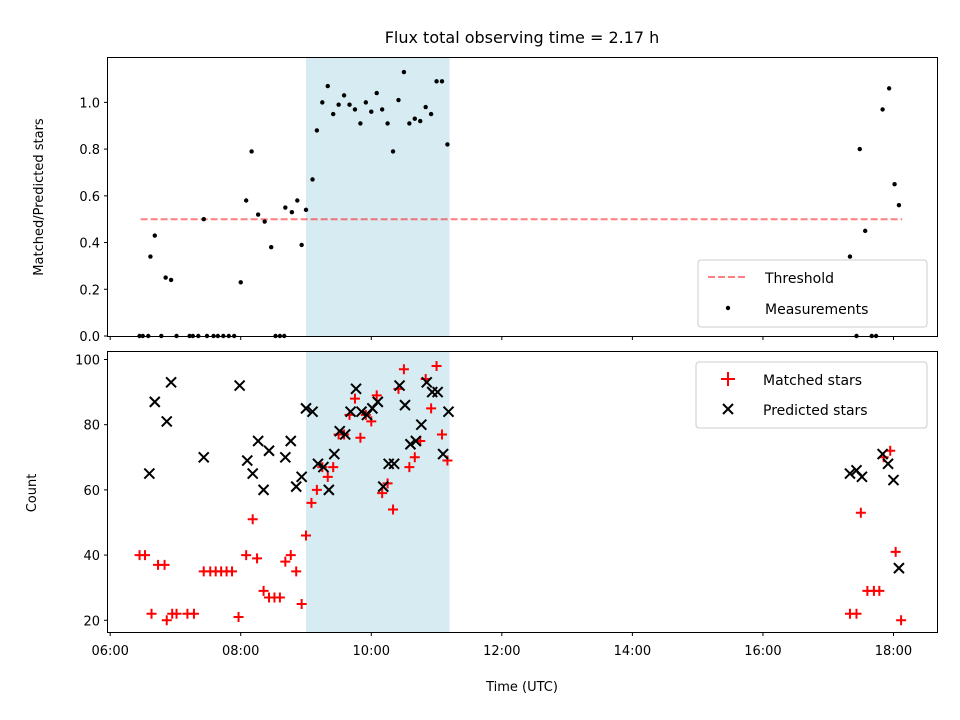 This screenshot has width=960, height=720. Describe the element at coordinates (522, 37) in the screenshot. I see `chart-title: Flux total observing time = 2.17 h` at that location.